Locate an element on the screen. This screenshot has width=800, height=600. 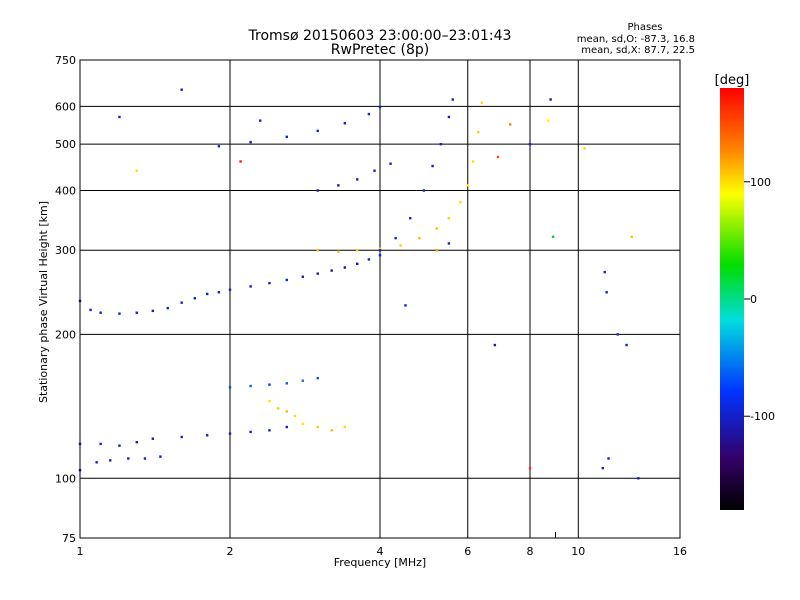
y-tick-label: 75 is located at coordinates (69, 538).